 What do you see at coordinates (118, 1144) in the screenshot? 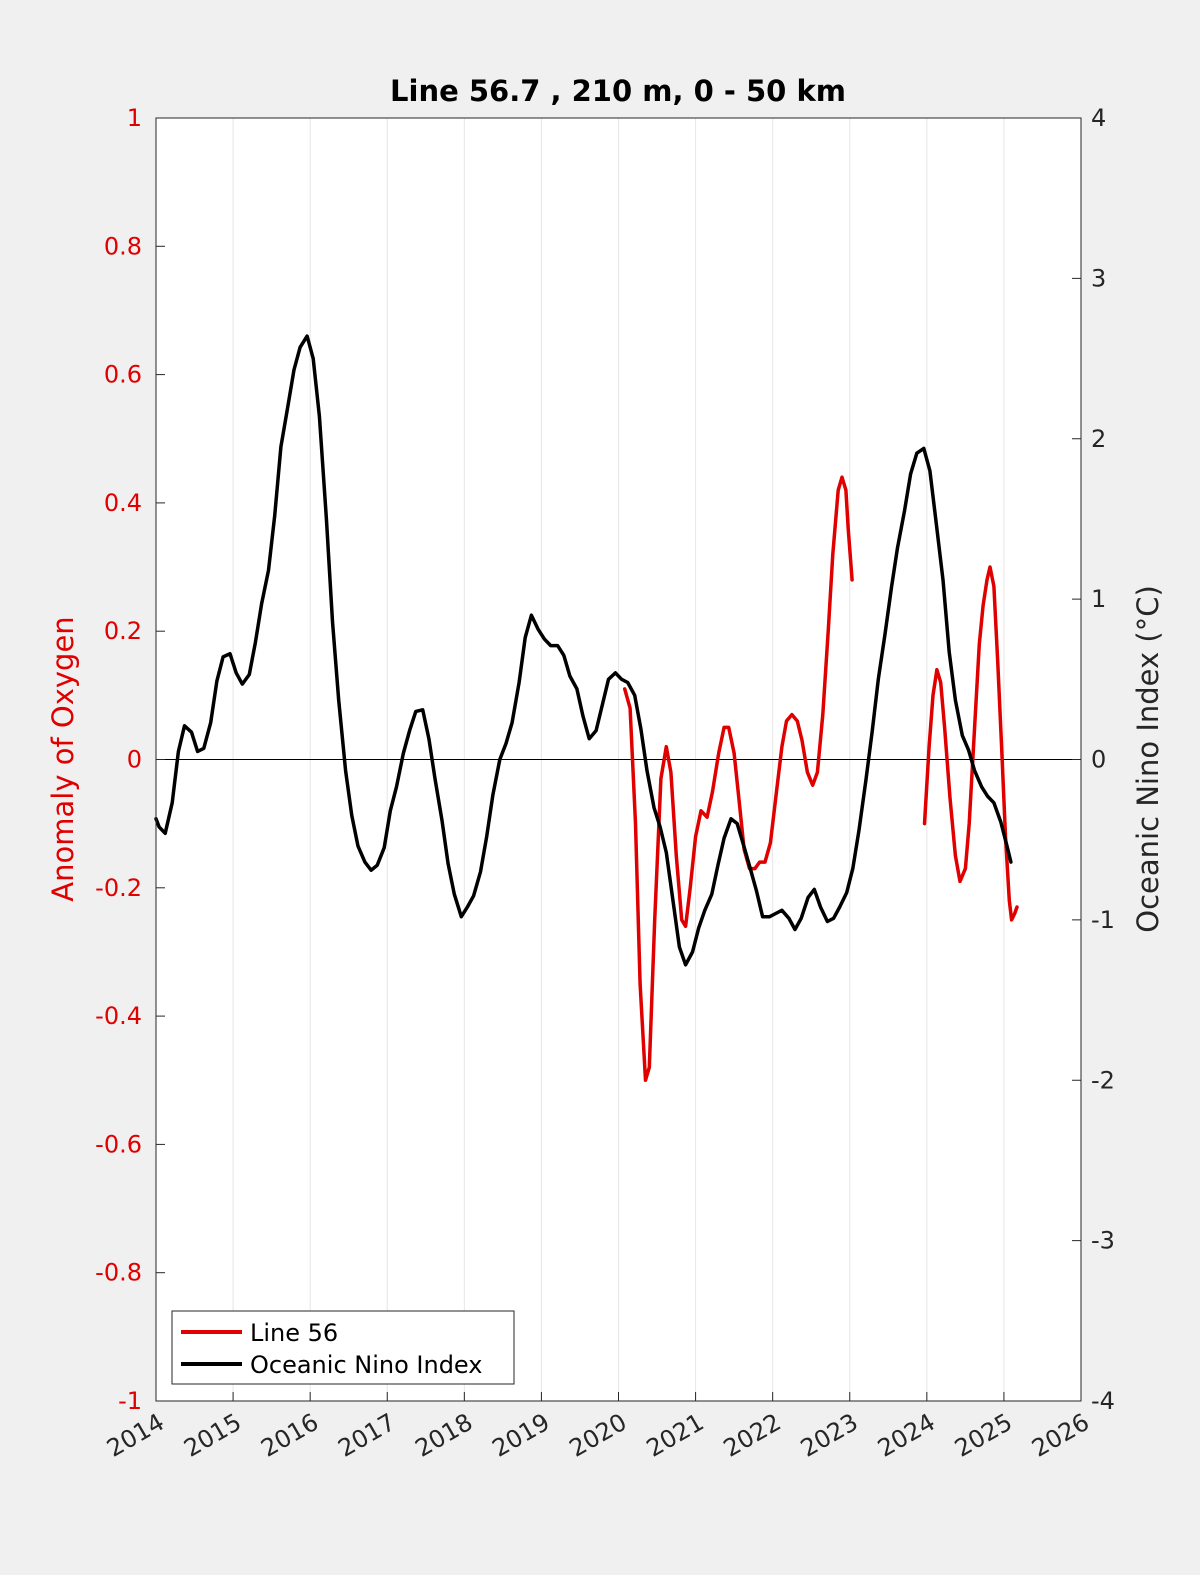
I see `y-left-tick-label: -0.6` at bounding box center [118, 1144].